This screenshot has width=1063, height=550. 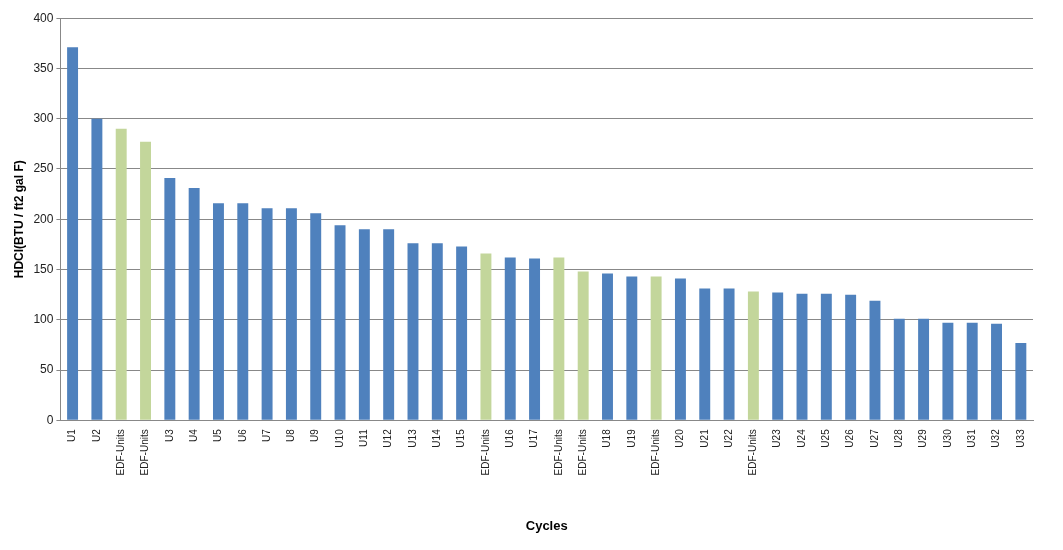 I want to click on x-tick-label: U32, so click(x=996, y=438).